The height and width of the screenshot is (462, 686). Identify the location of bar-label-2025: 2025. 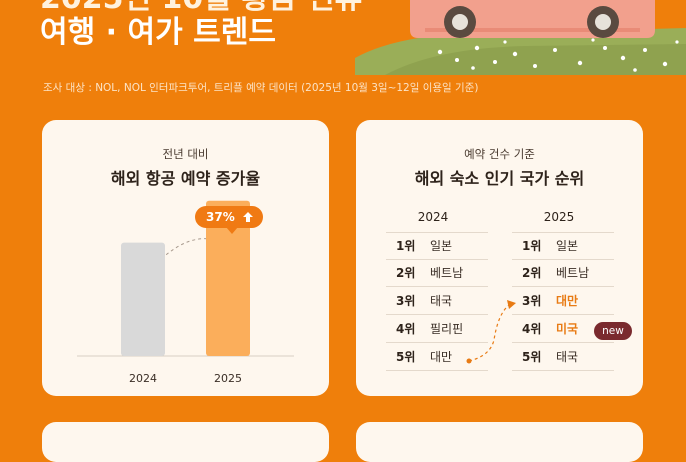
(228, 378).